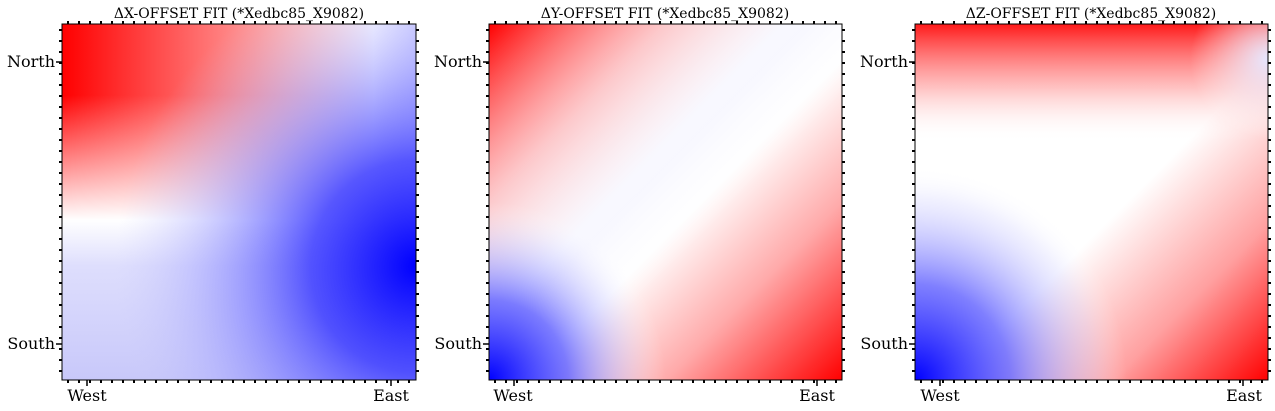 The height and width of the screenshot is (411, 1275). Describe the element at coordinates (239, 14) in the screenshot. I see `panel-title: ΔX-OFFSET FIT (*Xedbc85_X9082)` at that location.